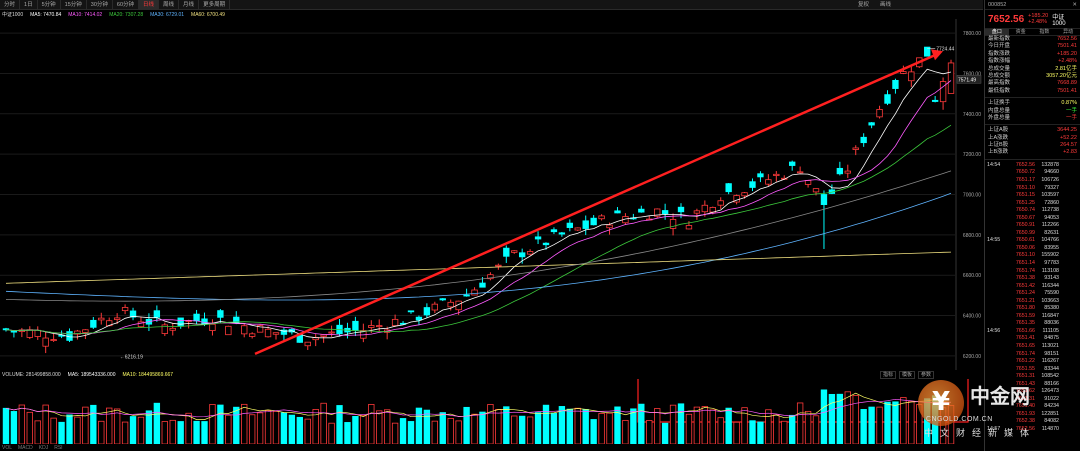  What do you see at coordinates (149, 5) in the screenshot?
I see `period-tab-6: 日线` at bounding box center [149, 5].